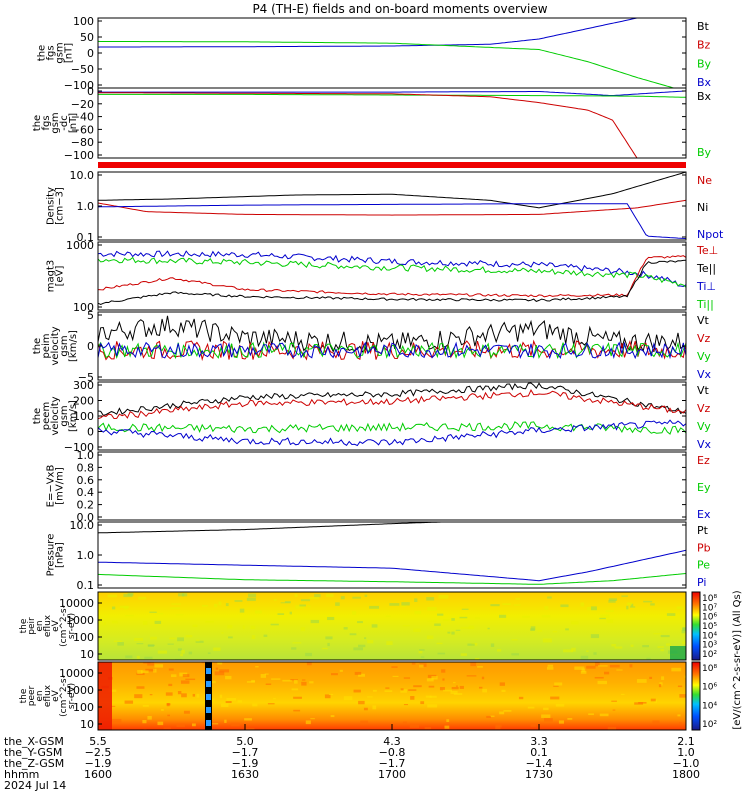  Describe the element at coordinates (702, 207) in the screenshot. I see `legend-Ni: Ni` at that location.